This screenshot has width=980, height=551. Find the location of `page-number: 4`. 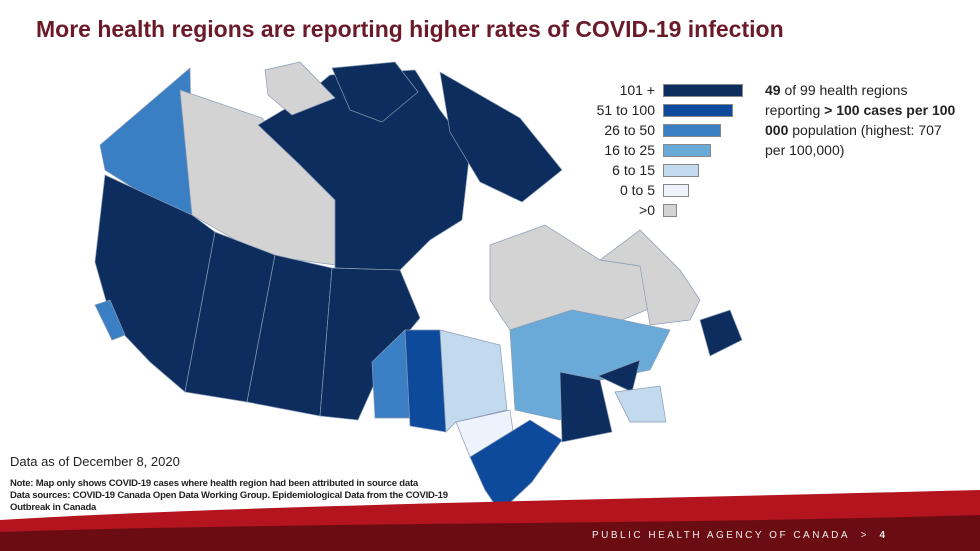

page-number: 4 is located at coordinates (883, 535).